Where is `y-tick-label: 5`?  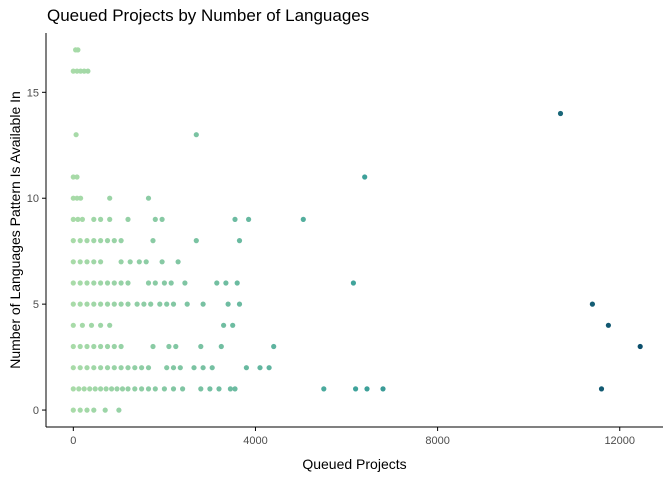
y-tick-label: 5 is located at coordinates (36, 305).